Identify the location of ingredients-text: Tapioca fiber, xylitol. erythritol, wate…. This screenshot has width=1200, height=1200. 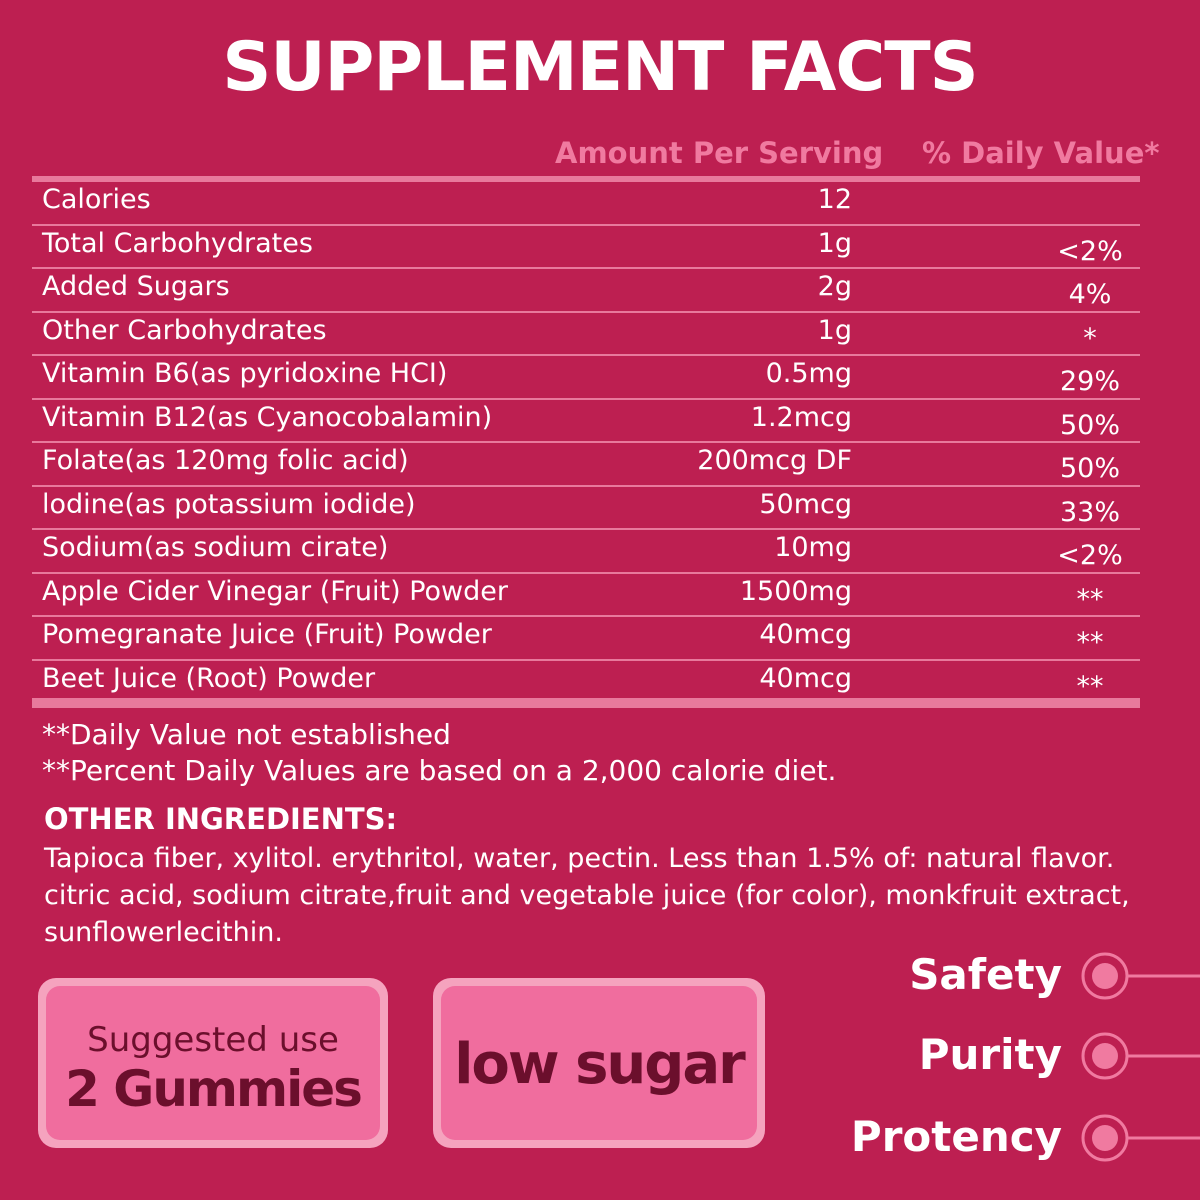
(587, 895).